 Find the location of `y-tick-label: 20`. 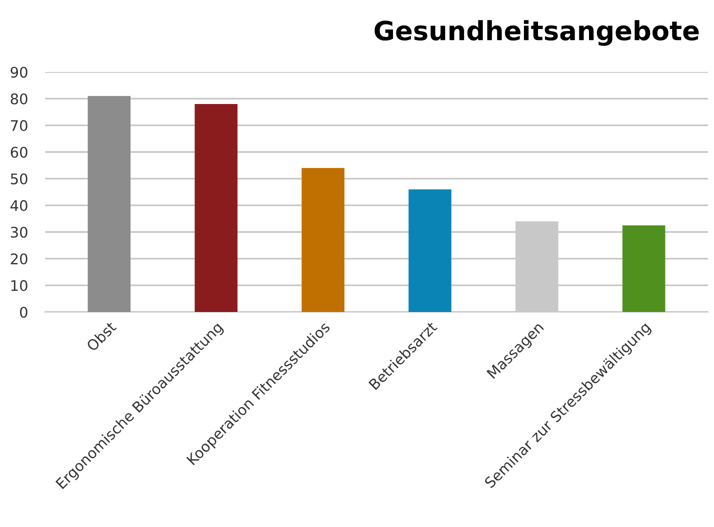

y-tick-label: 20 is located at coordinates (19, 258).